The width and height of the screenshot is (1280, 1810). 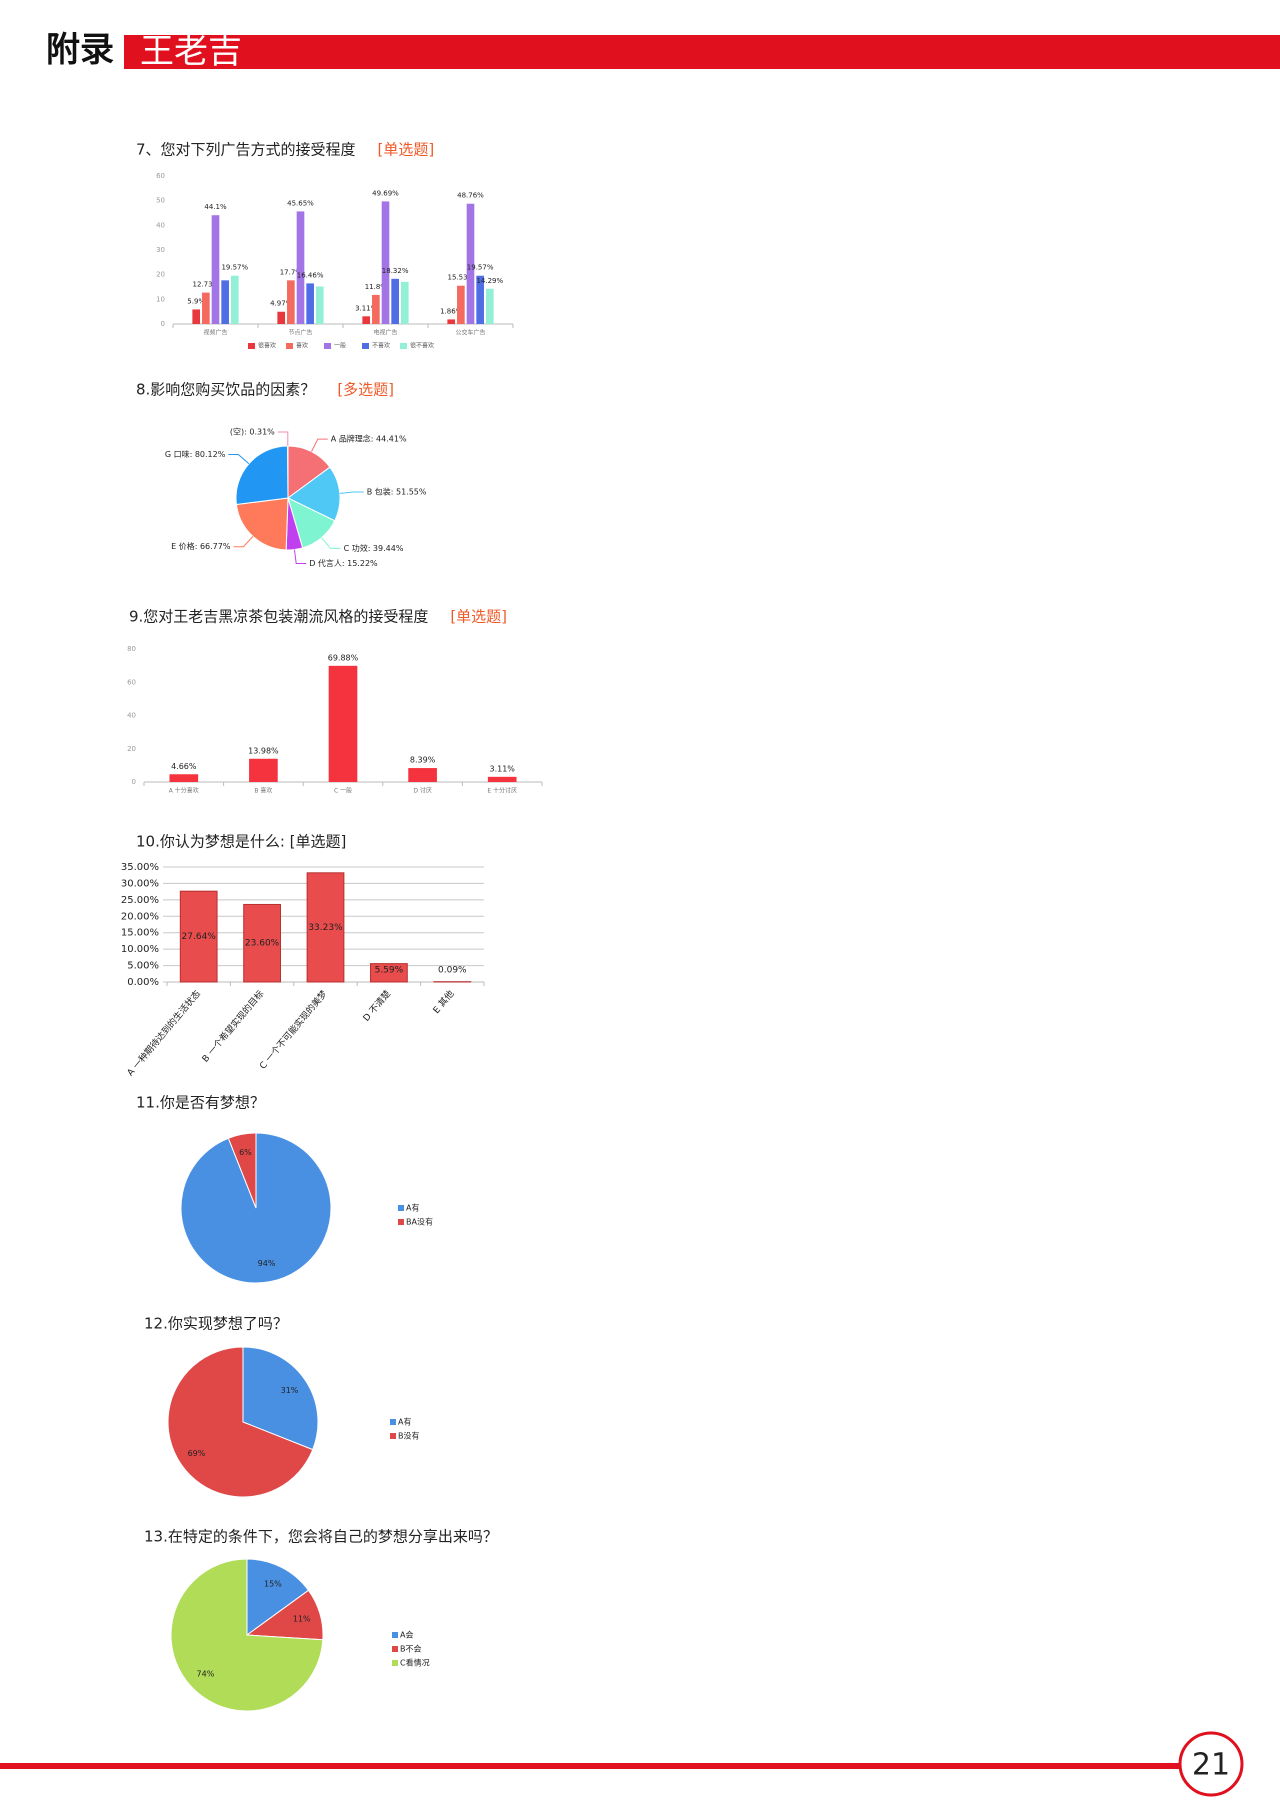 I want to click on slice-label: E 价格: 66.77%, so click(x=201, y=546).